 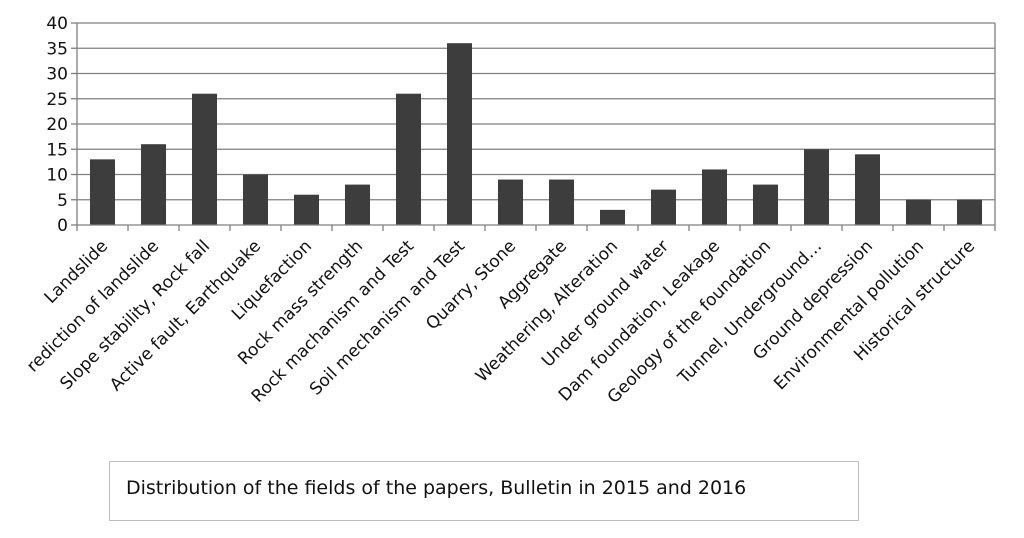 I want to click on y-tick-label: 15, so click(x=57, y=150).